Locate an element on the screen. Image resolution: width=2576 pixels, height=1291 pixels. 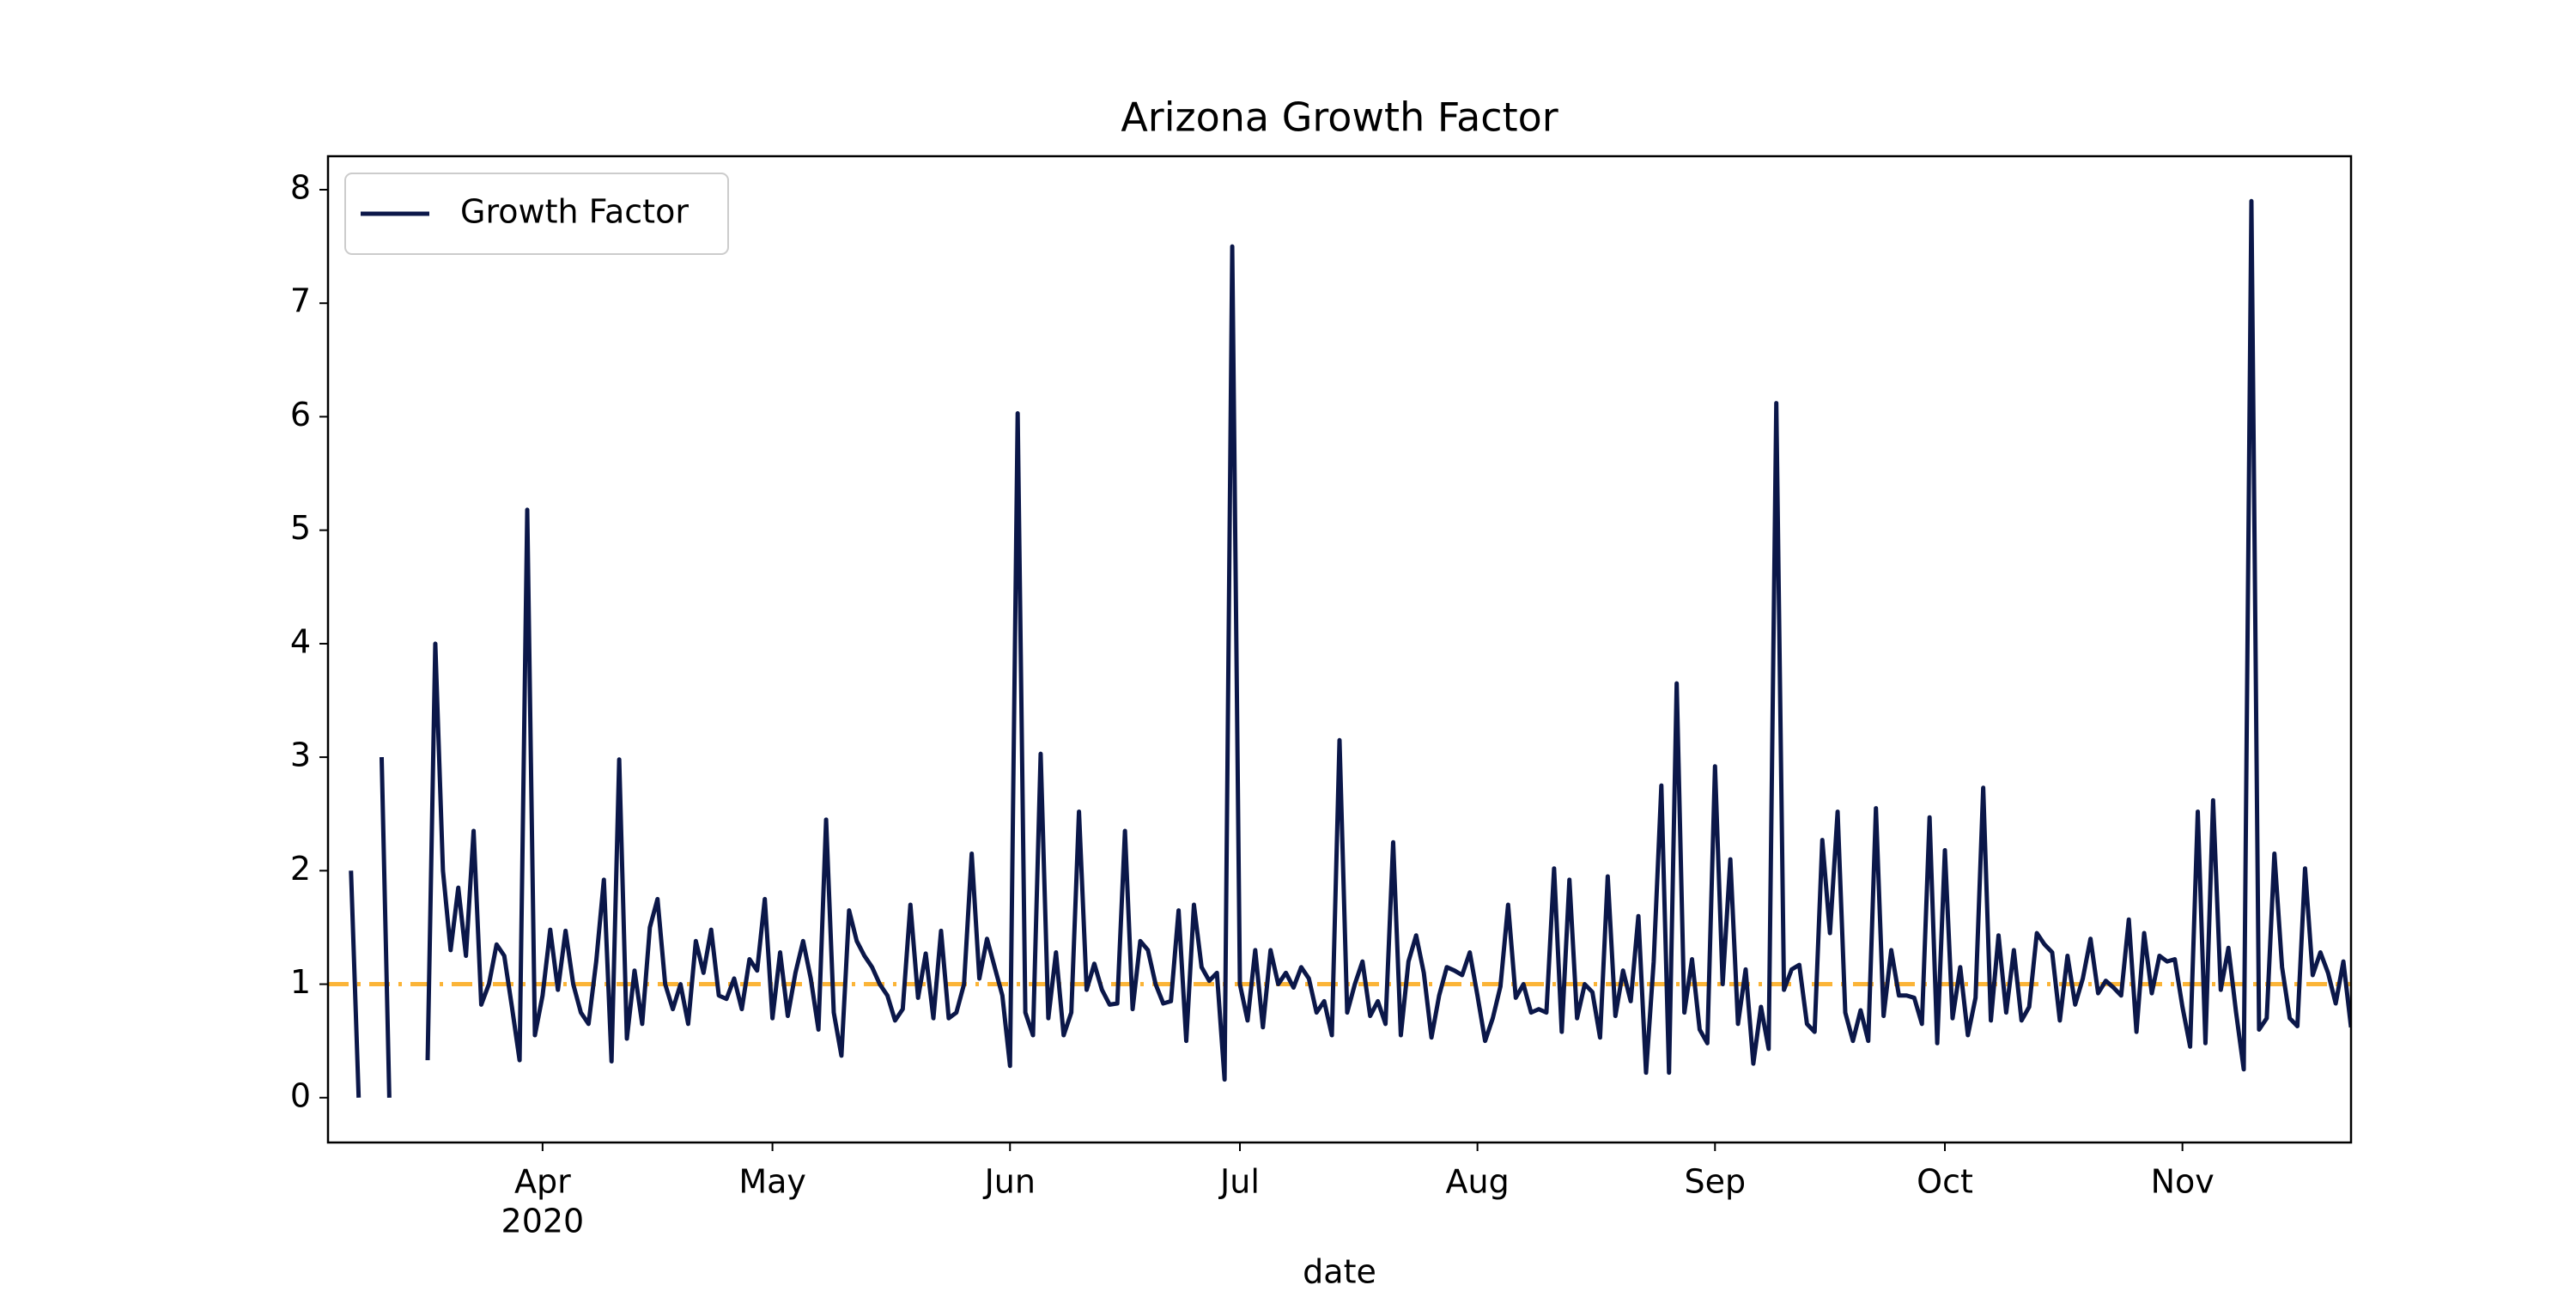
y-tick-label: 1 is located at coordinates (301, 982).